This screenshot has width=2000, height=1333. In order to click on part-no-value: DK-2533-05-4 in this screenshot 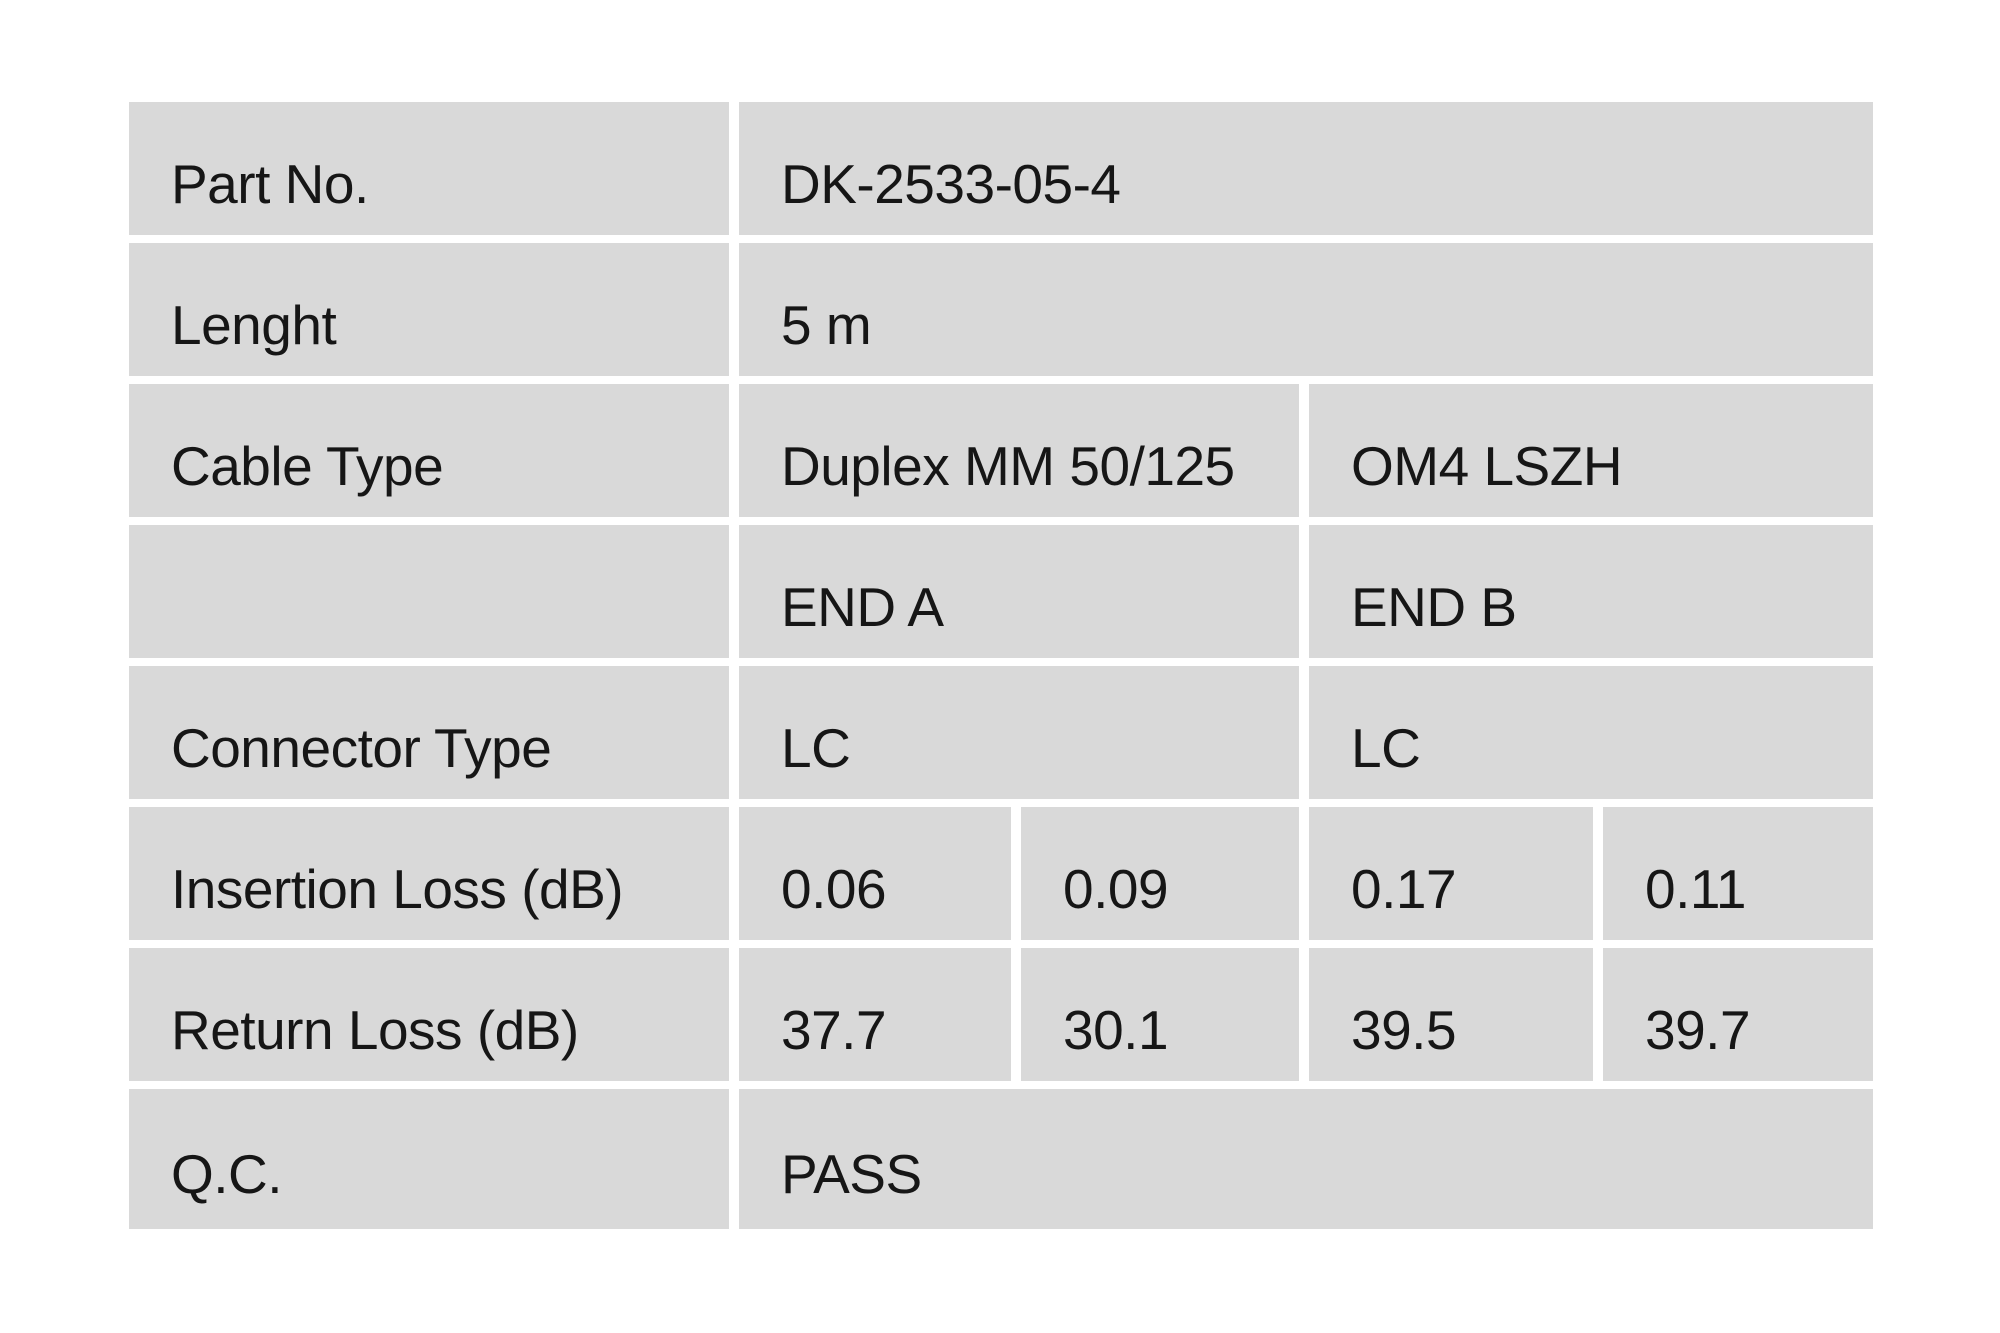, I will do `click(1306, 168)`.